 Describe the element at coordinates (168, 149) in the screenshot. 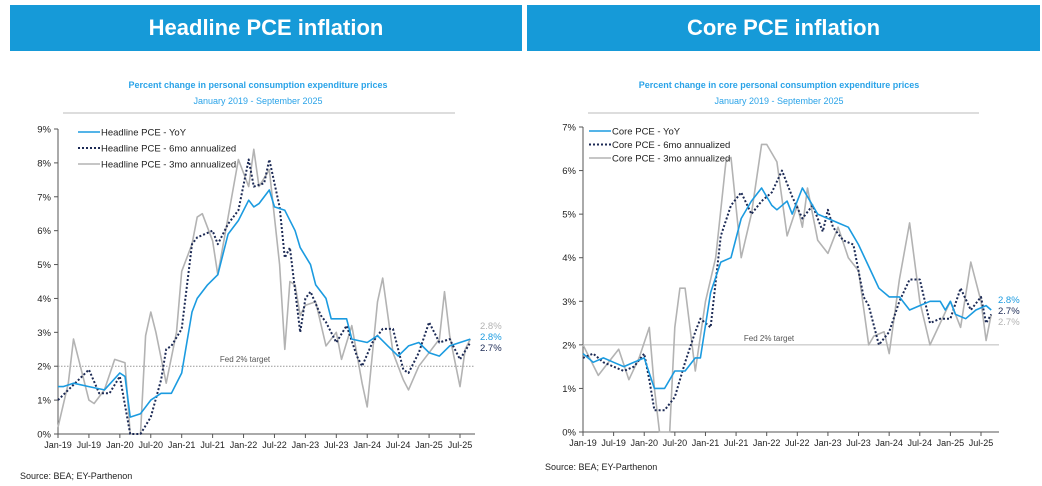

I see `legend-label: Headline PCE - 6mo annualized` at that location.